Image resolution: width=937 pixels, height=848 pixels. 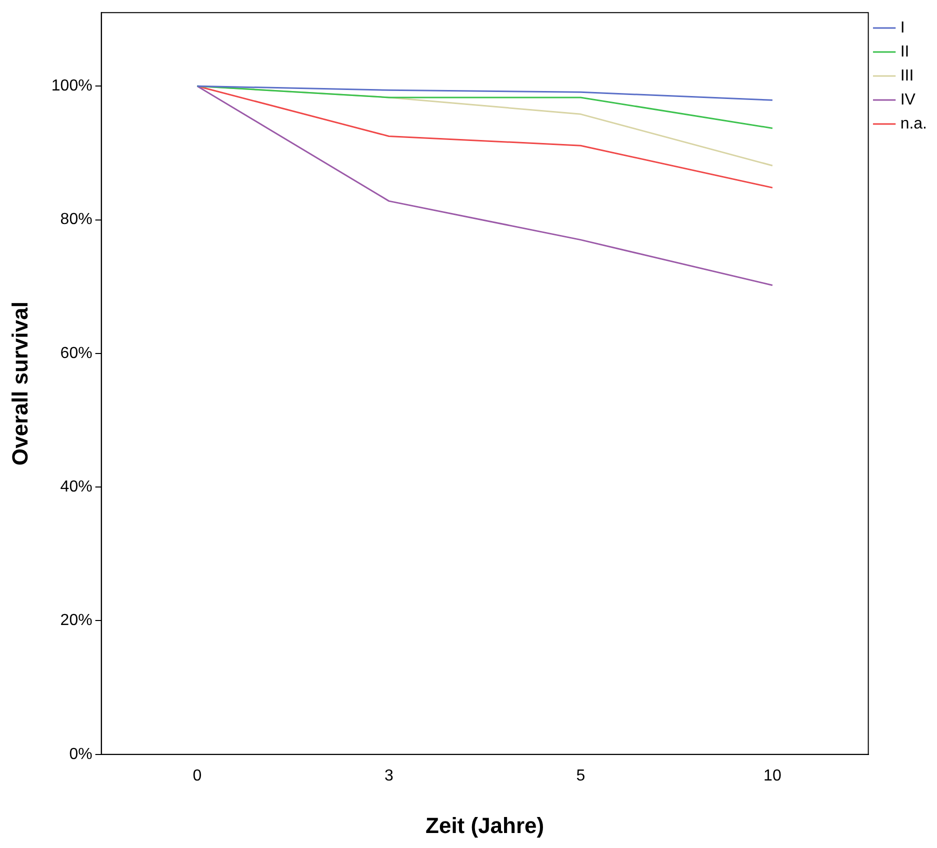 What do you see at coordinates (76, 353) in the screenshot?
I see `y-tick-label: 60%` at bounding box center [76, 353].